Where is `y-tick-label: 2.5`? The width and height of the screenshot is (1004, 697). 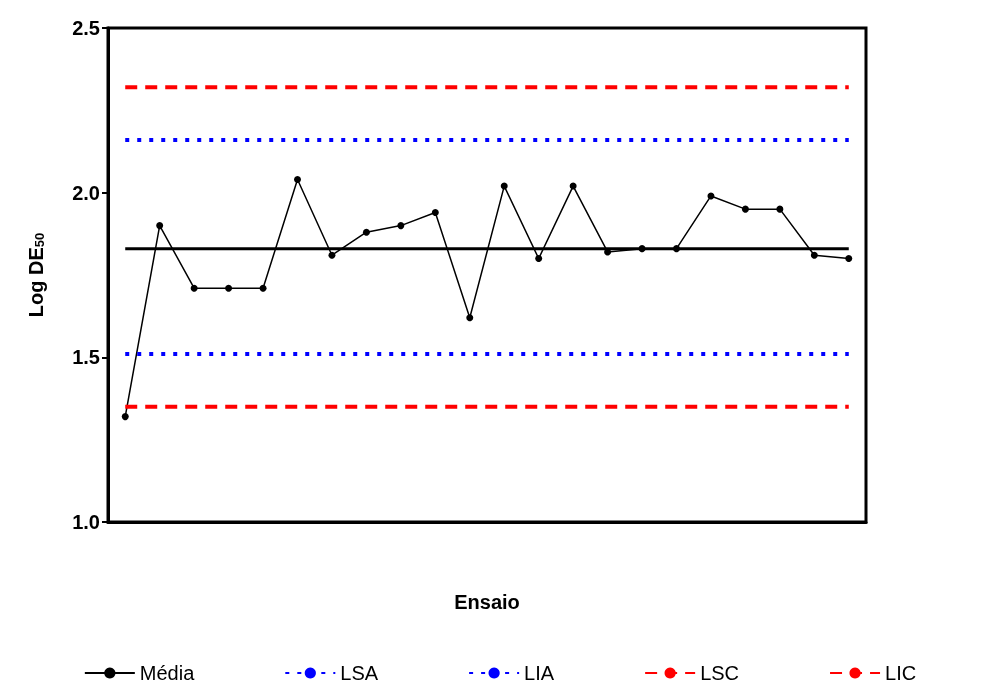 y-tick-label: 2.5 is located at coordinates (86, 28).